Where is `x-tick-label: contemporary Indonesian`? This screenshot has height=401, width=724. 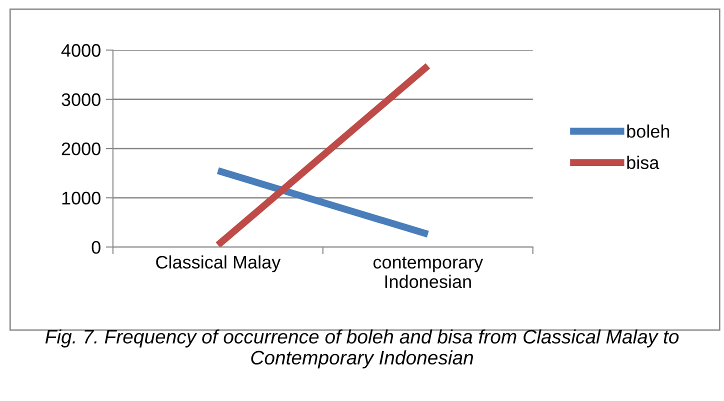
x-tick-label: contemporary Indonesian is located at coordinates (428, 272).